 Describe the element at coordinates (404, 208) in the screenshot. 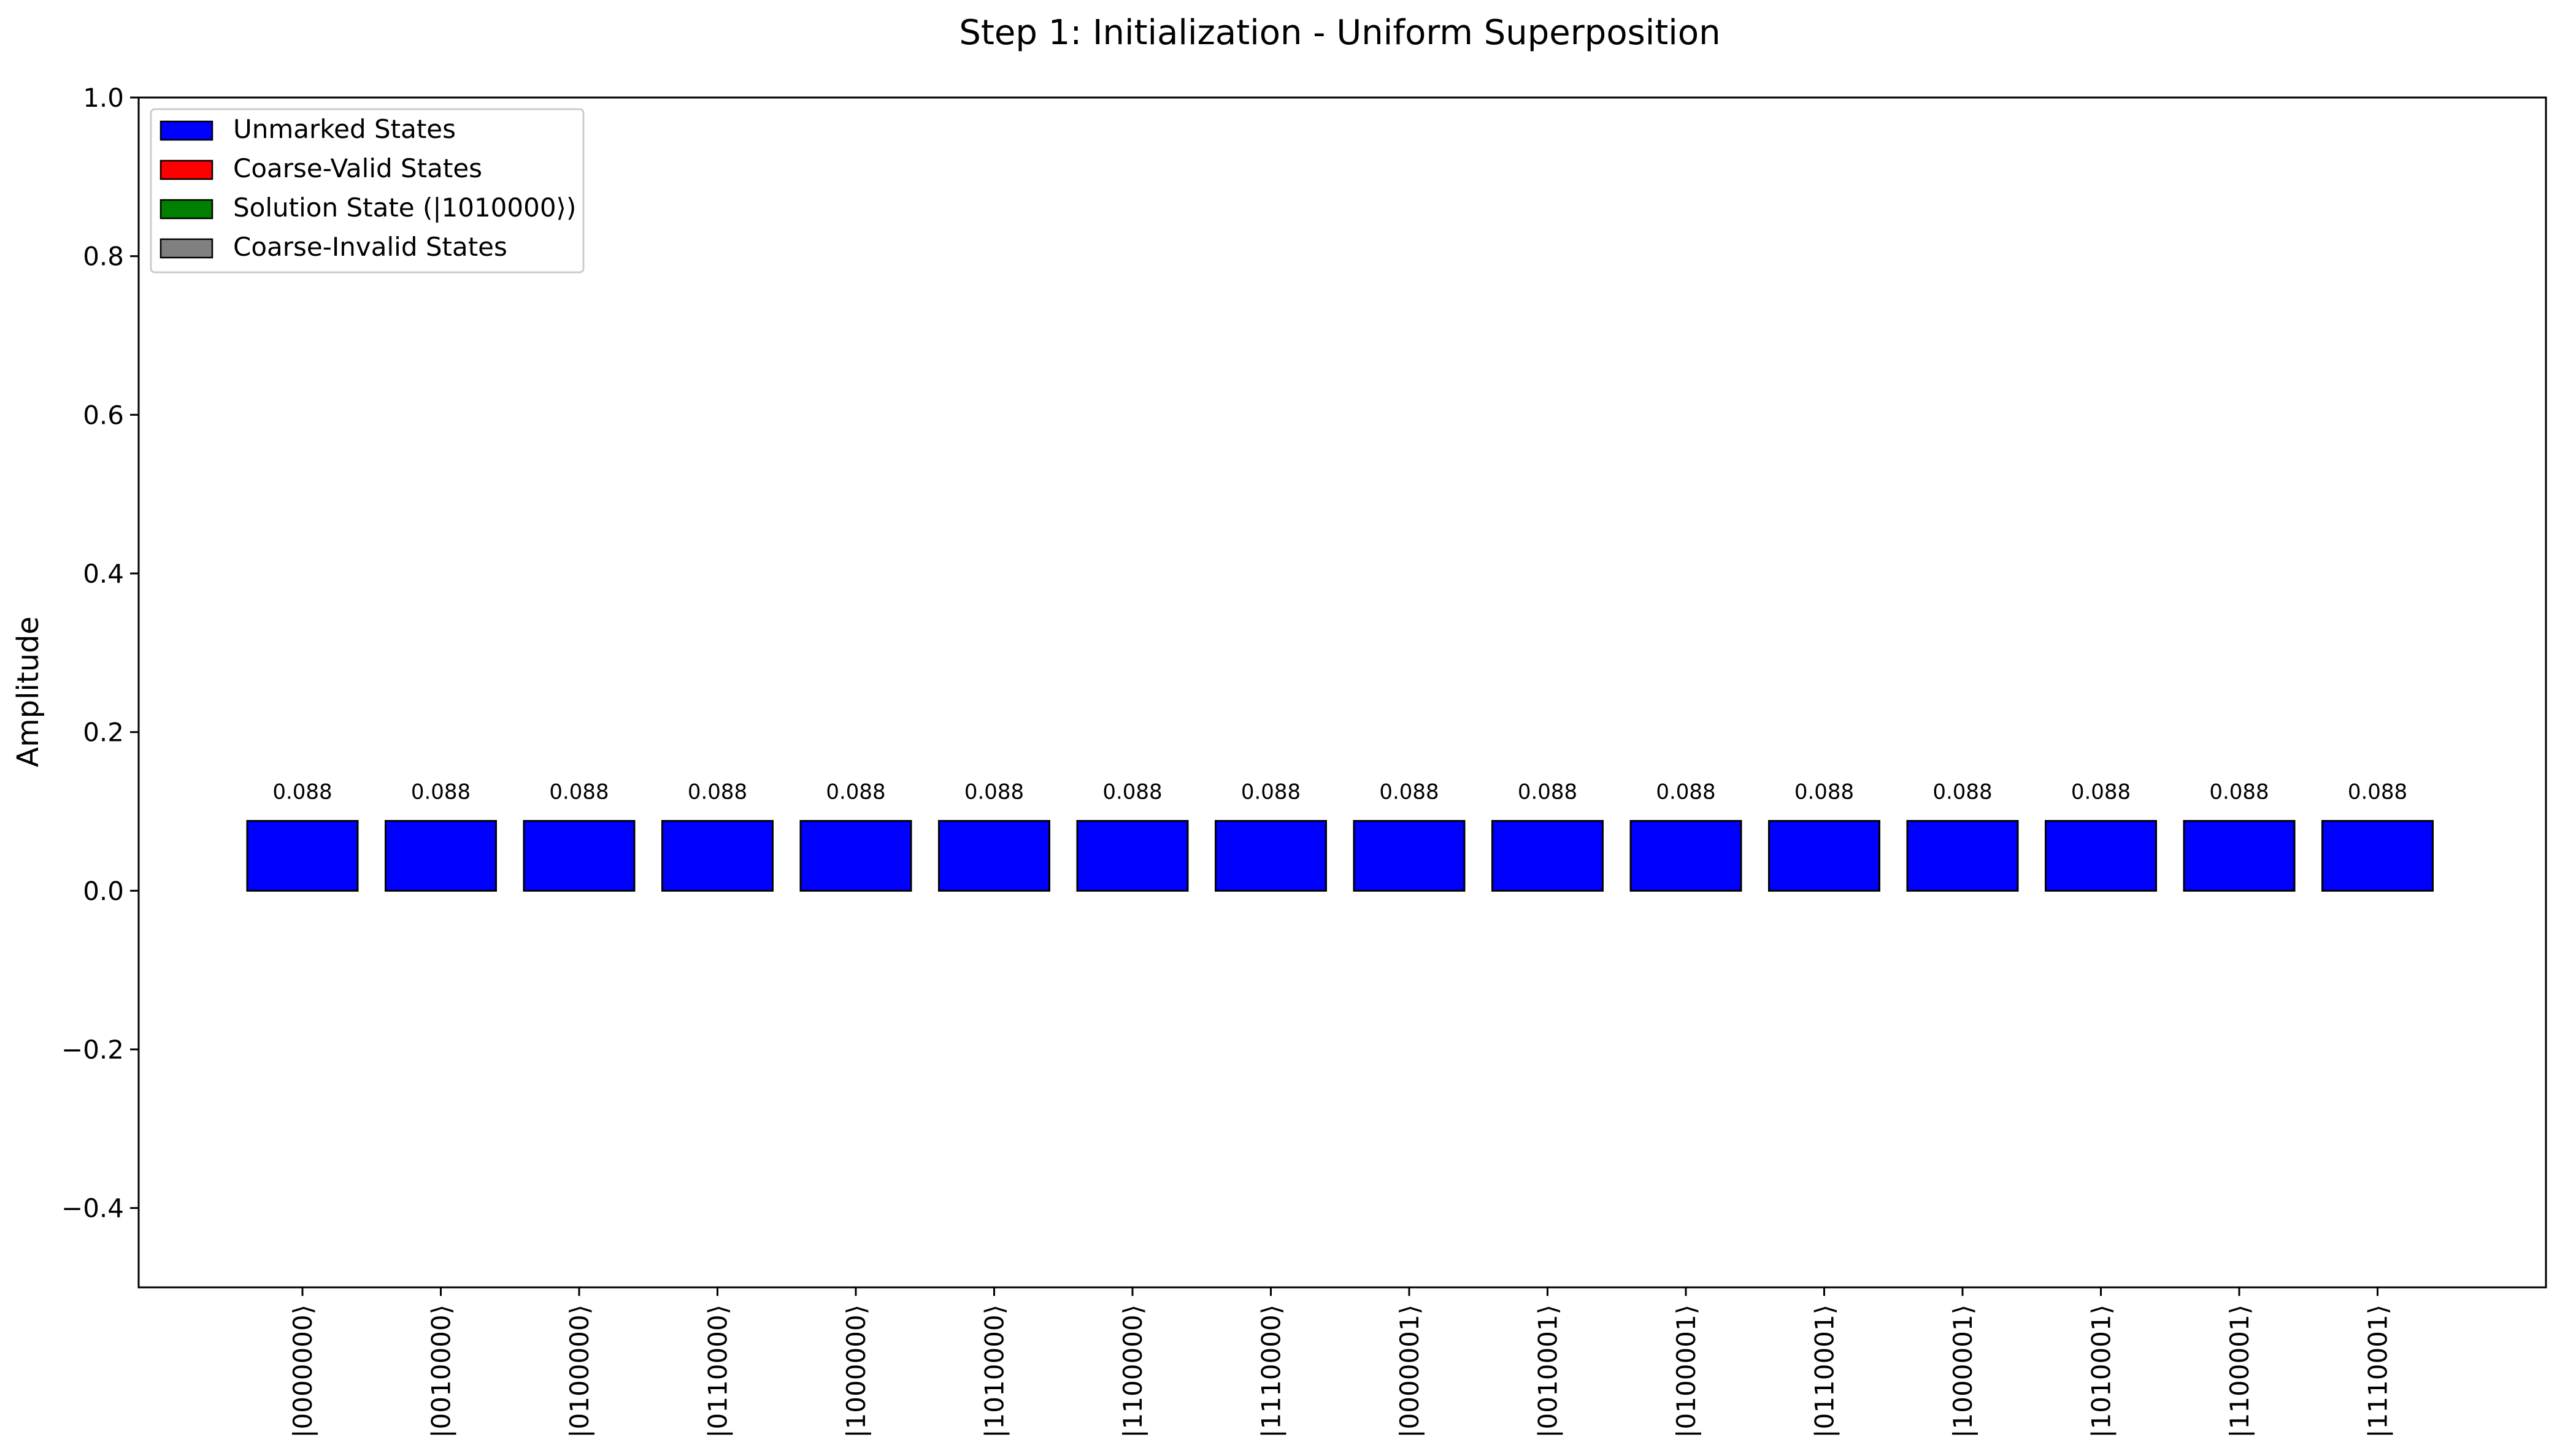

I see `legend-label: Solution State (|1010000⟩)` at that location.